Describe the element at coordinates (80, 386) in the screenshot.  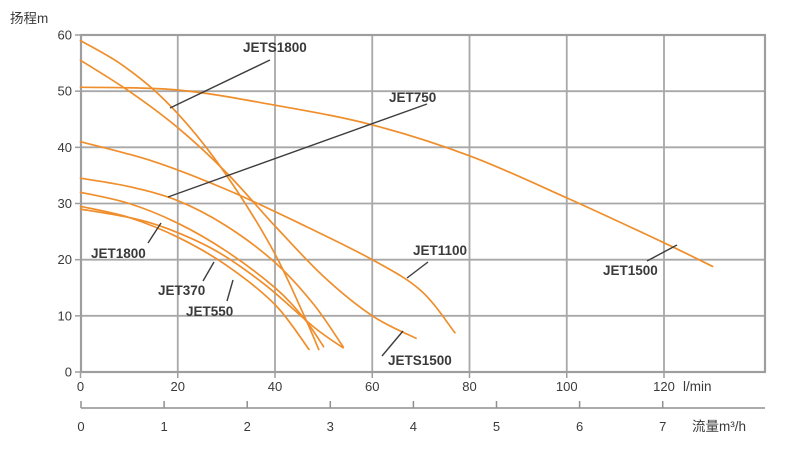
I see `x-axis-tick-label: 0` at that location.